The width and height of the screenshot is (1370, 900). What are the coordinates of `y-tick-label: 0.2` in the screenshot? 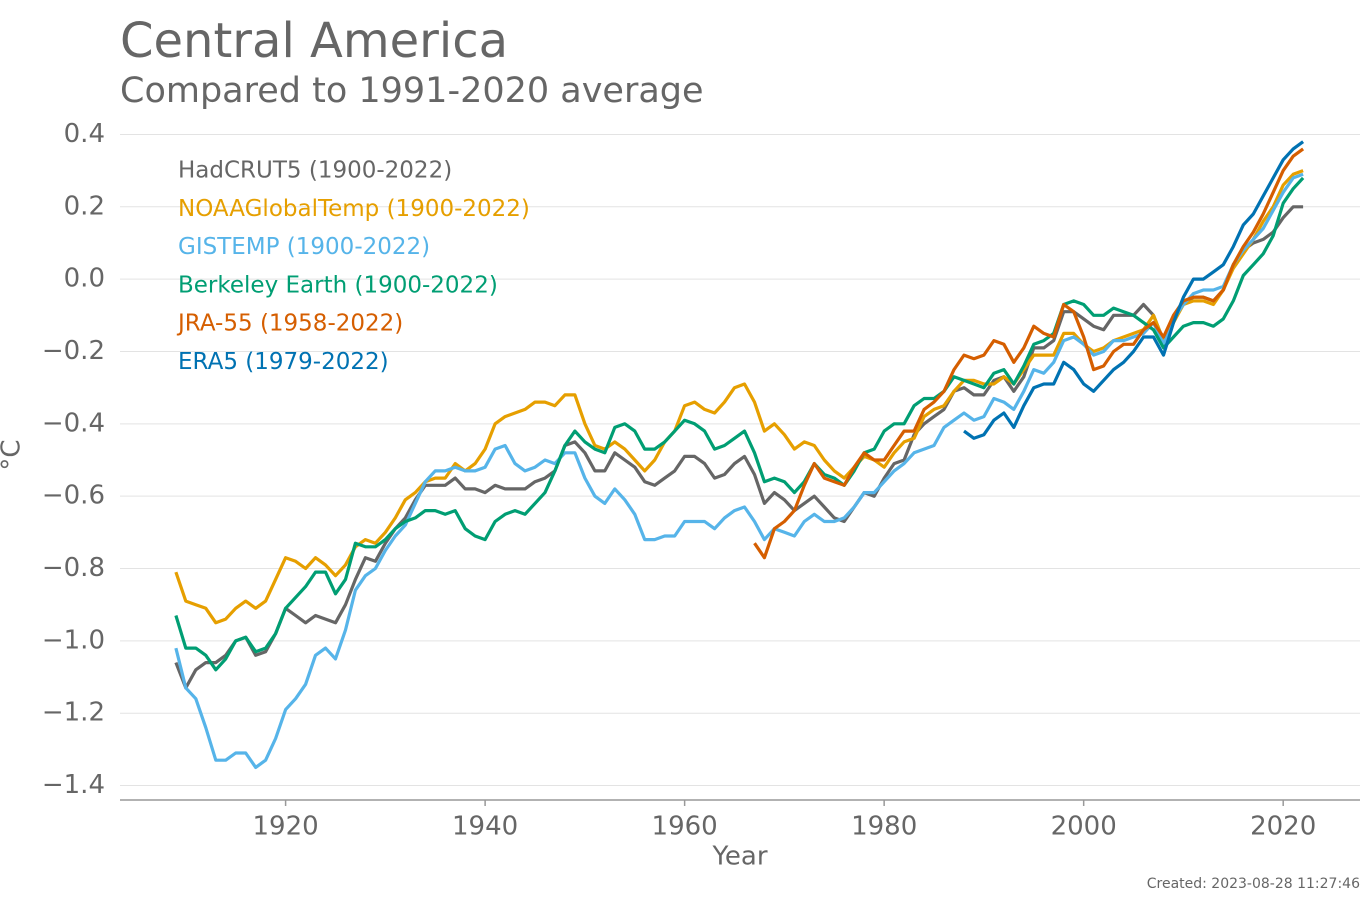 It's located at (84, 206).